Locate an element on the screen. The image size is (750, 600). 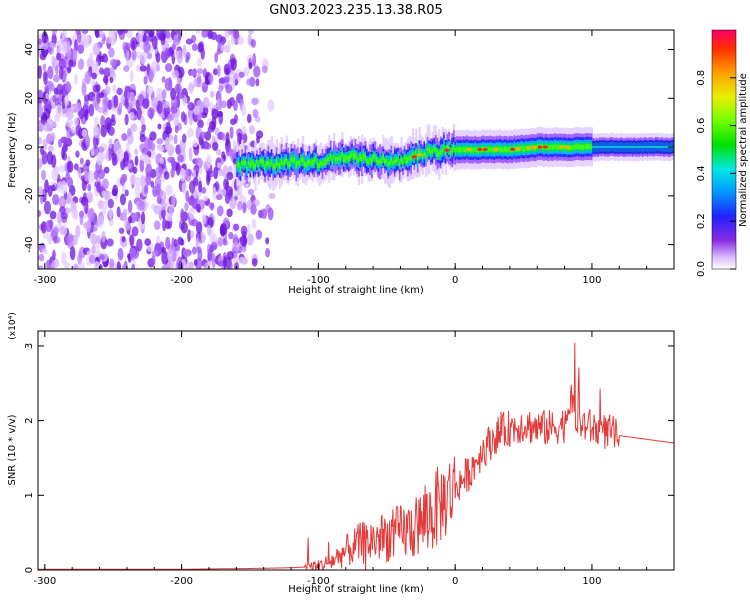
colorbar-tick-label: 0.6 is located at coordinates (701, 126).